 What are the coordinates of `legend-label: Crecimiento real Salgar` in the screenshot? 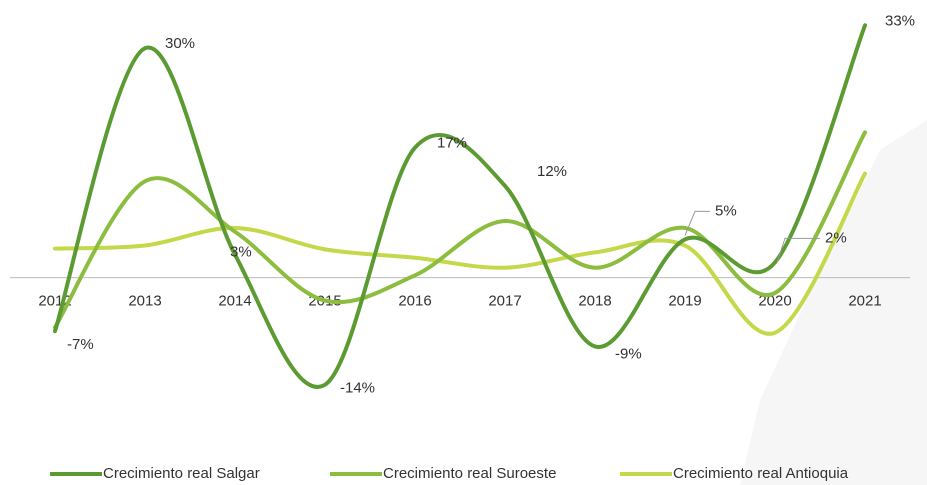 It's located at (181, 473).